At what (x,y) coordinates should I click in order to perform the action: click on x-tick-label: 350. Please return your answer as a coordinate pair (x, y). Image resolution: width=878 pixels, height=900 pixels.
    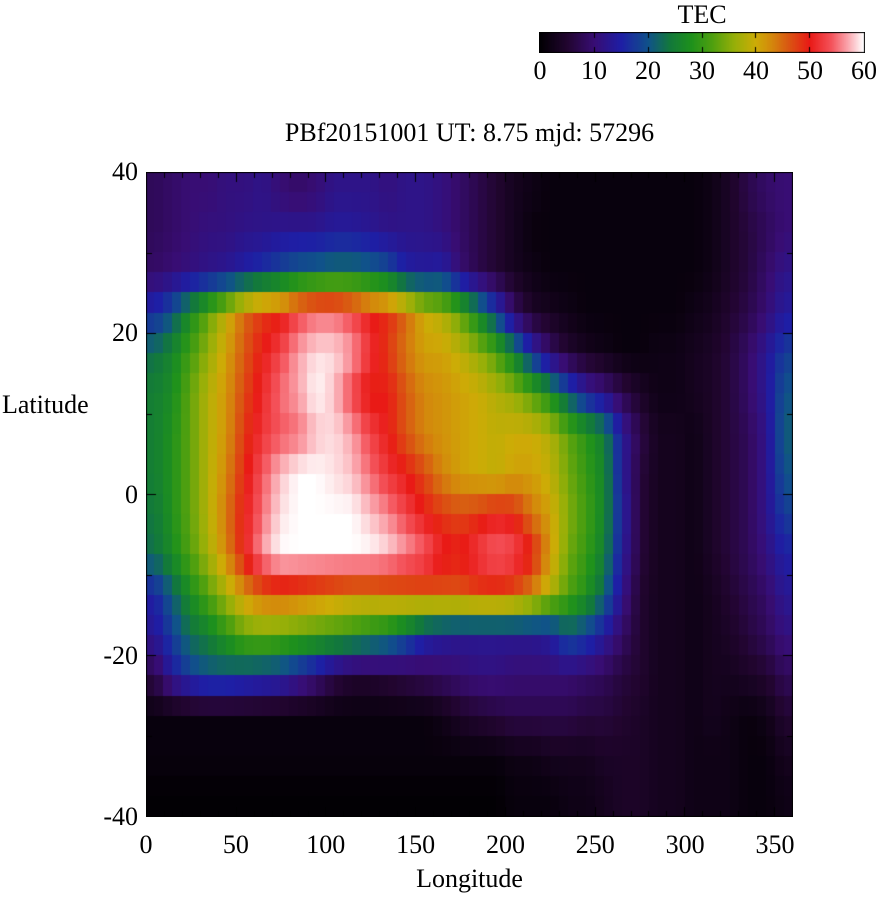
    Looking at the image, I should click on (775, 844).